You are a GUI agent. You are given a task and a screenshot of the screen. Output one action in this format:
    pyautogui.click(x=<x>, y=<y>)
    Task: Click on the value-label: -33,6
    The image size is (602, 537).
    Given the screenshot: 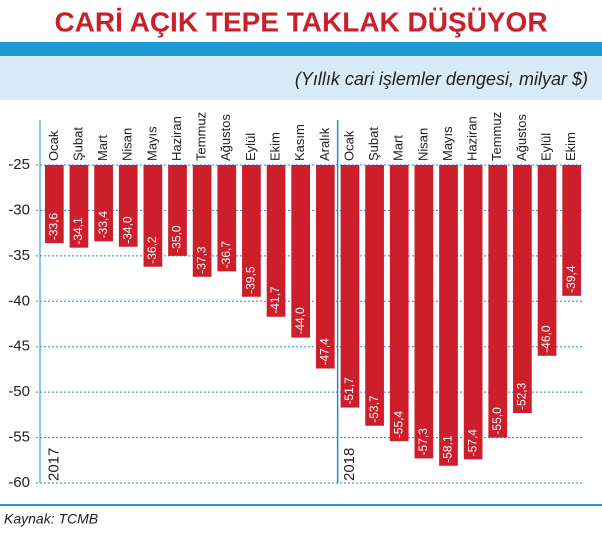 What is the action you would take?
    pyautogui.click(x=53, y=226)
    